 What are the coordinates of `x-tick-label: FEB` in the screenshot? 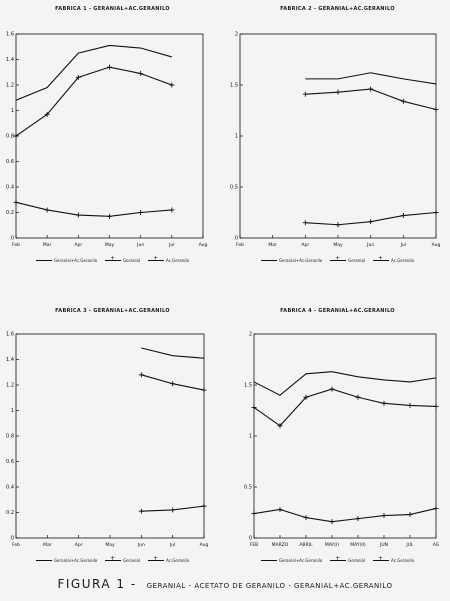 It's located at (254, 545).